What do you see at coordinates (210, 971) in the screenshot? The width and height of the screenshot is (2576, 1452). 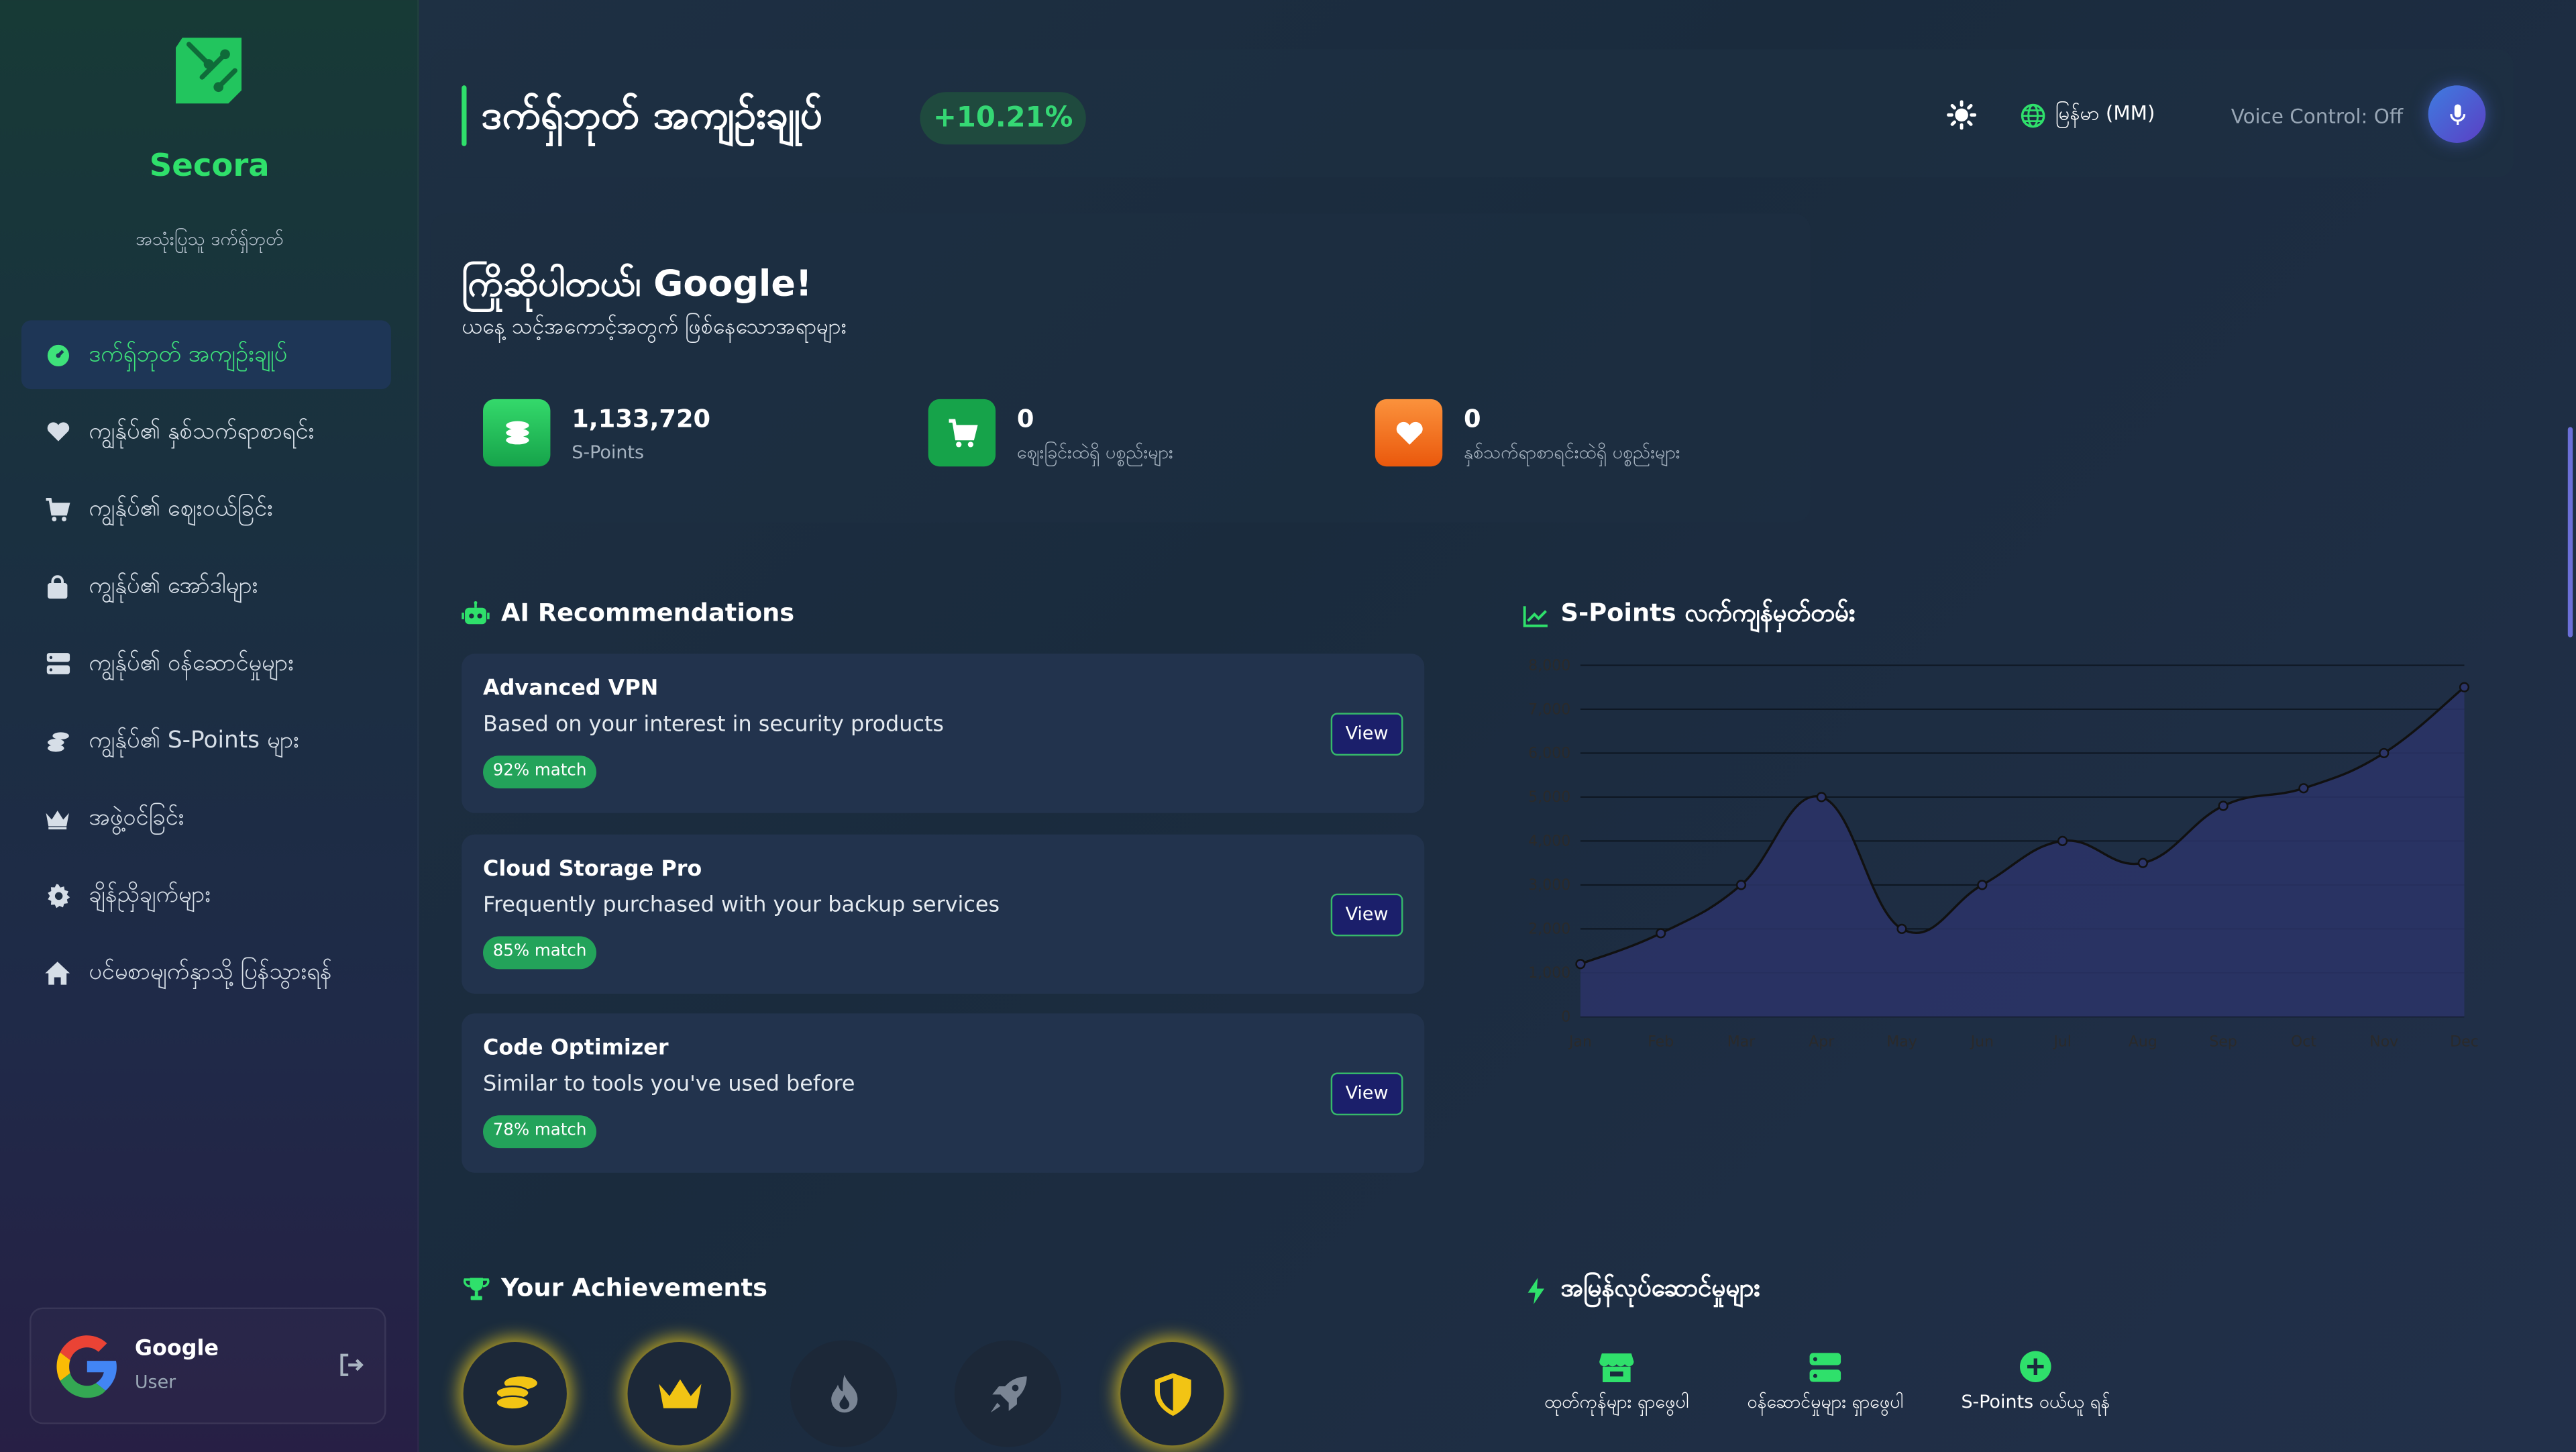 I see `sidebar-item-label: ပင်မစာမျက်နှာသို့ ပြန်သွားရန်` at bounding box center [210, 971].